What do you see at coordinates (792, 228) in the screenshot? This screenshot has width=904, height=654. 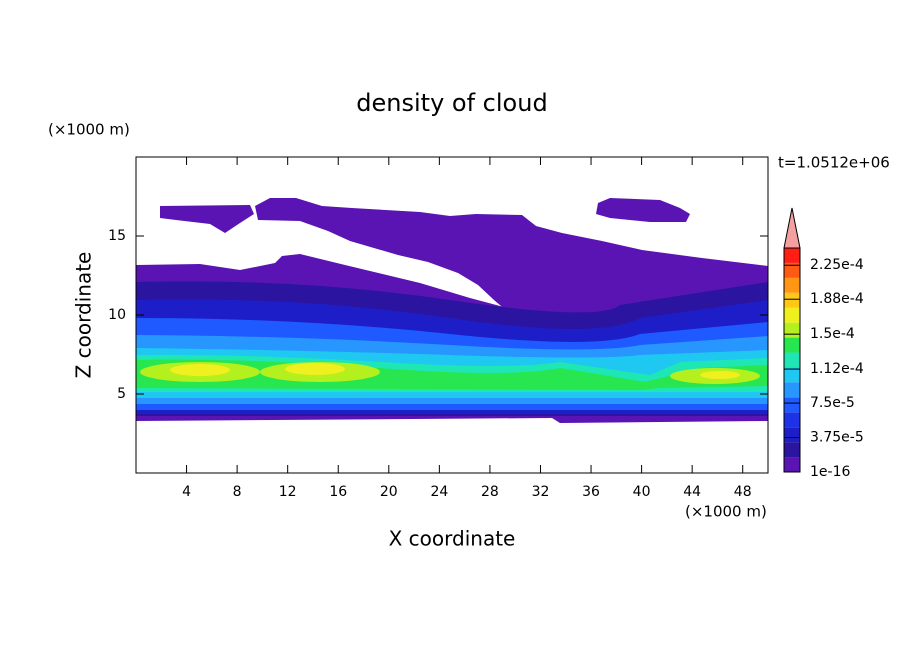 I see `colorbar-over` at bounding box center [792, 228].